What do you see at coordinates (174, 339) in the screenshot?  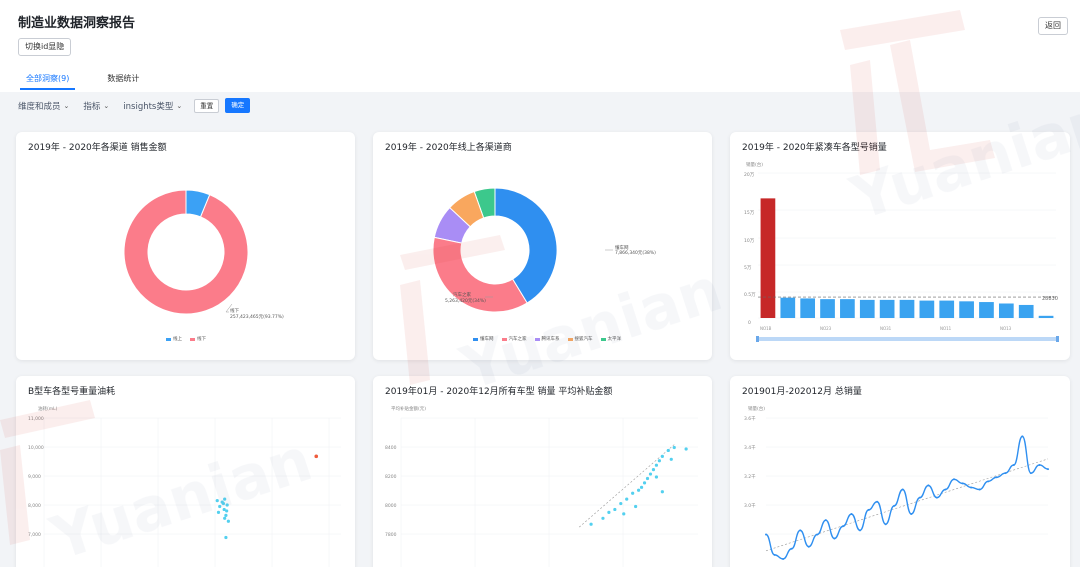 I see `legend-item: 线上` at bounding box center [174, 339].